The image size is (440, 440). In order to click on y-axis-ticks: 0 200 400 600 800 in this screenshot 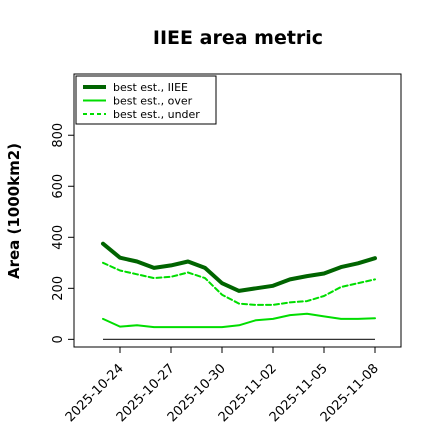, I will do `click(62, 233)`.